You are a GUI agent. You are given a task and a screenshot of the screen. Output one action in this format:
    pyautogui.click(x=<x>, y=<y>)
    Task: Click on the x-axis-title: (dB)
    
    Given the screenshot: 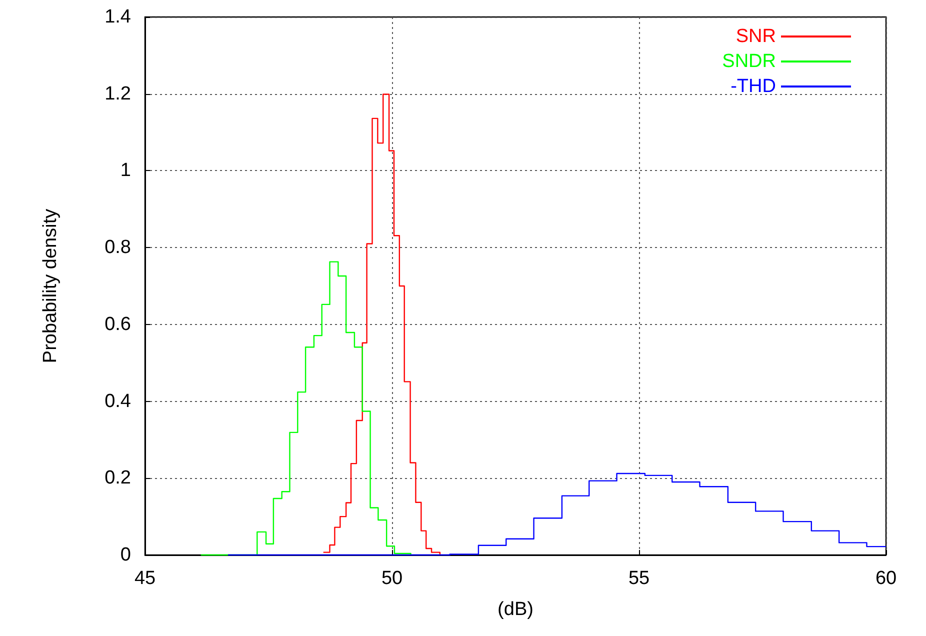 What is the action you would take?
    pyautogui.click(x=516, y=609)
    